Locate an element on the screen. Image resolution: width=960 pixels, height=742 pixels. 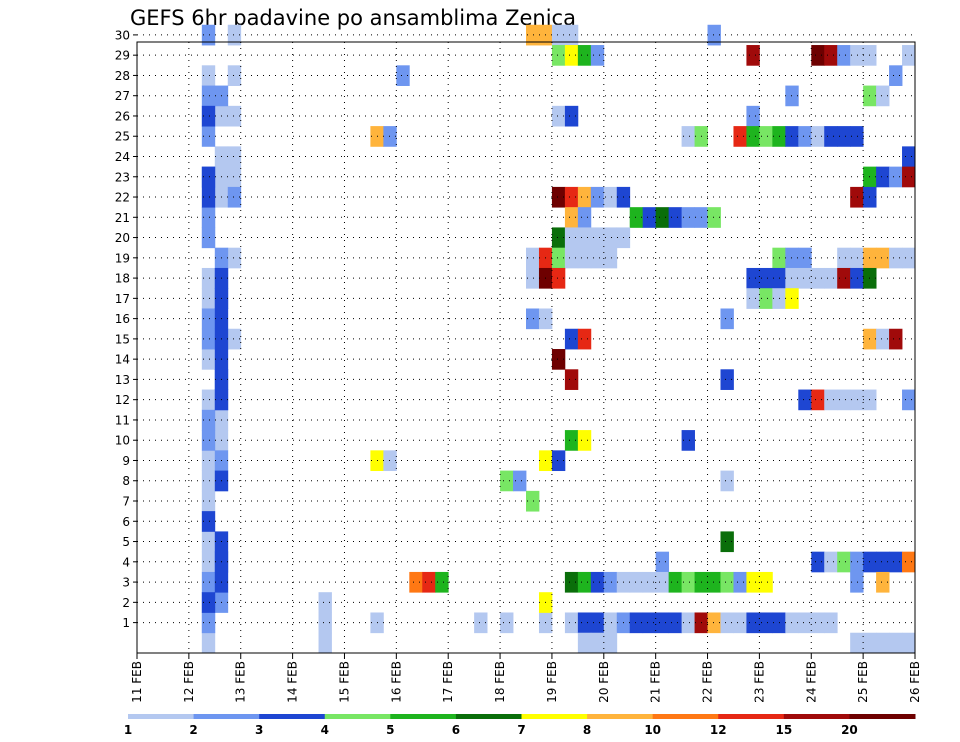
colorbar-label-2: 3 is located at coordinates (259, 730).